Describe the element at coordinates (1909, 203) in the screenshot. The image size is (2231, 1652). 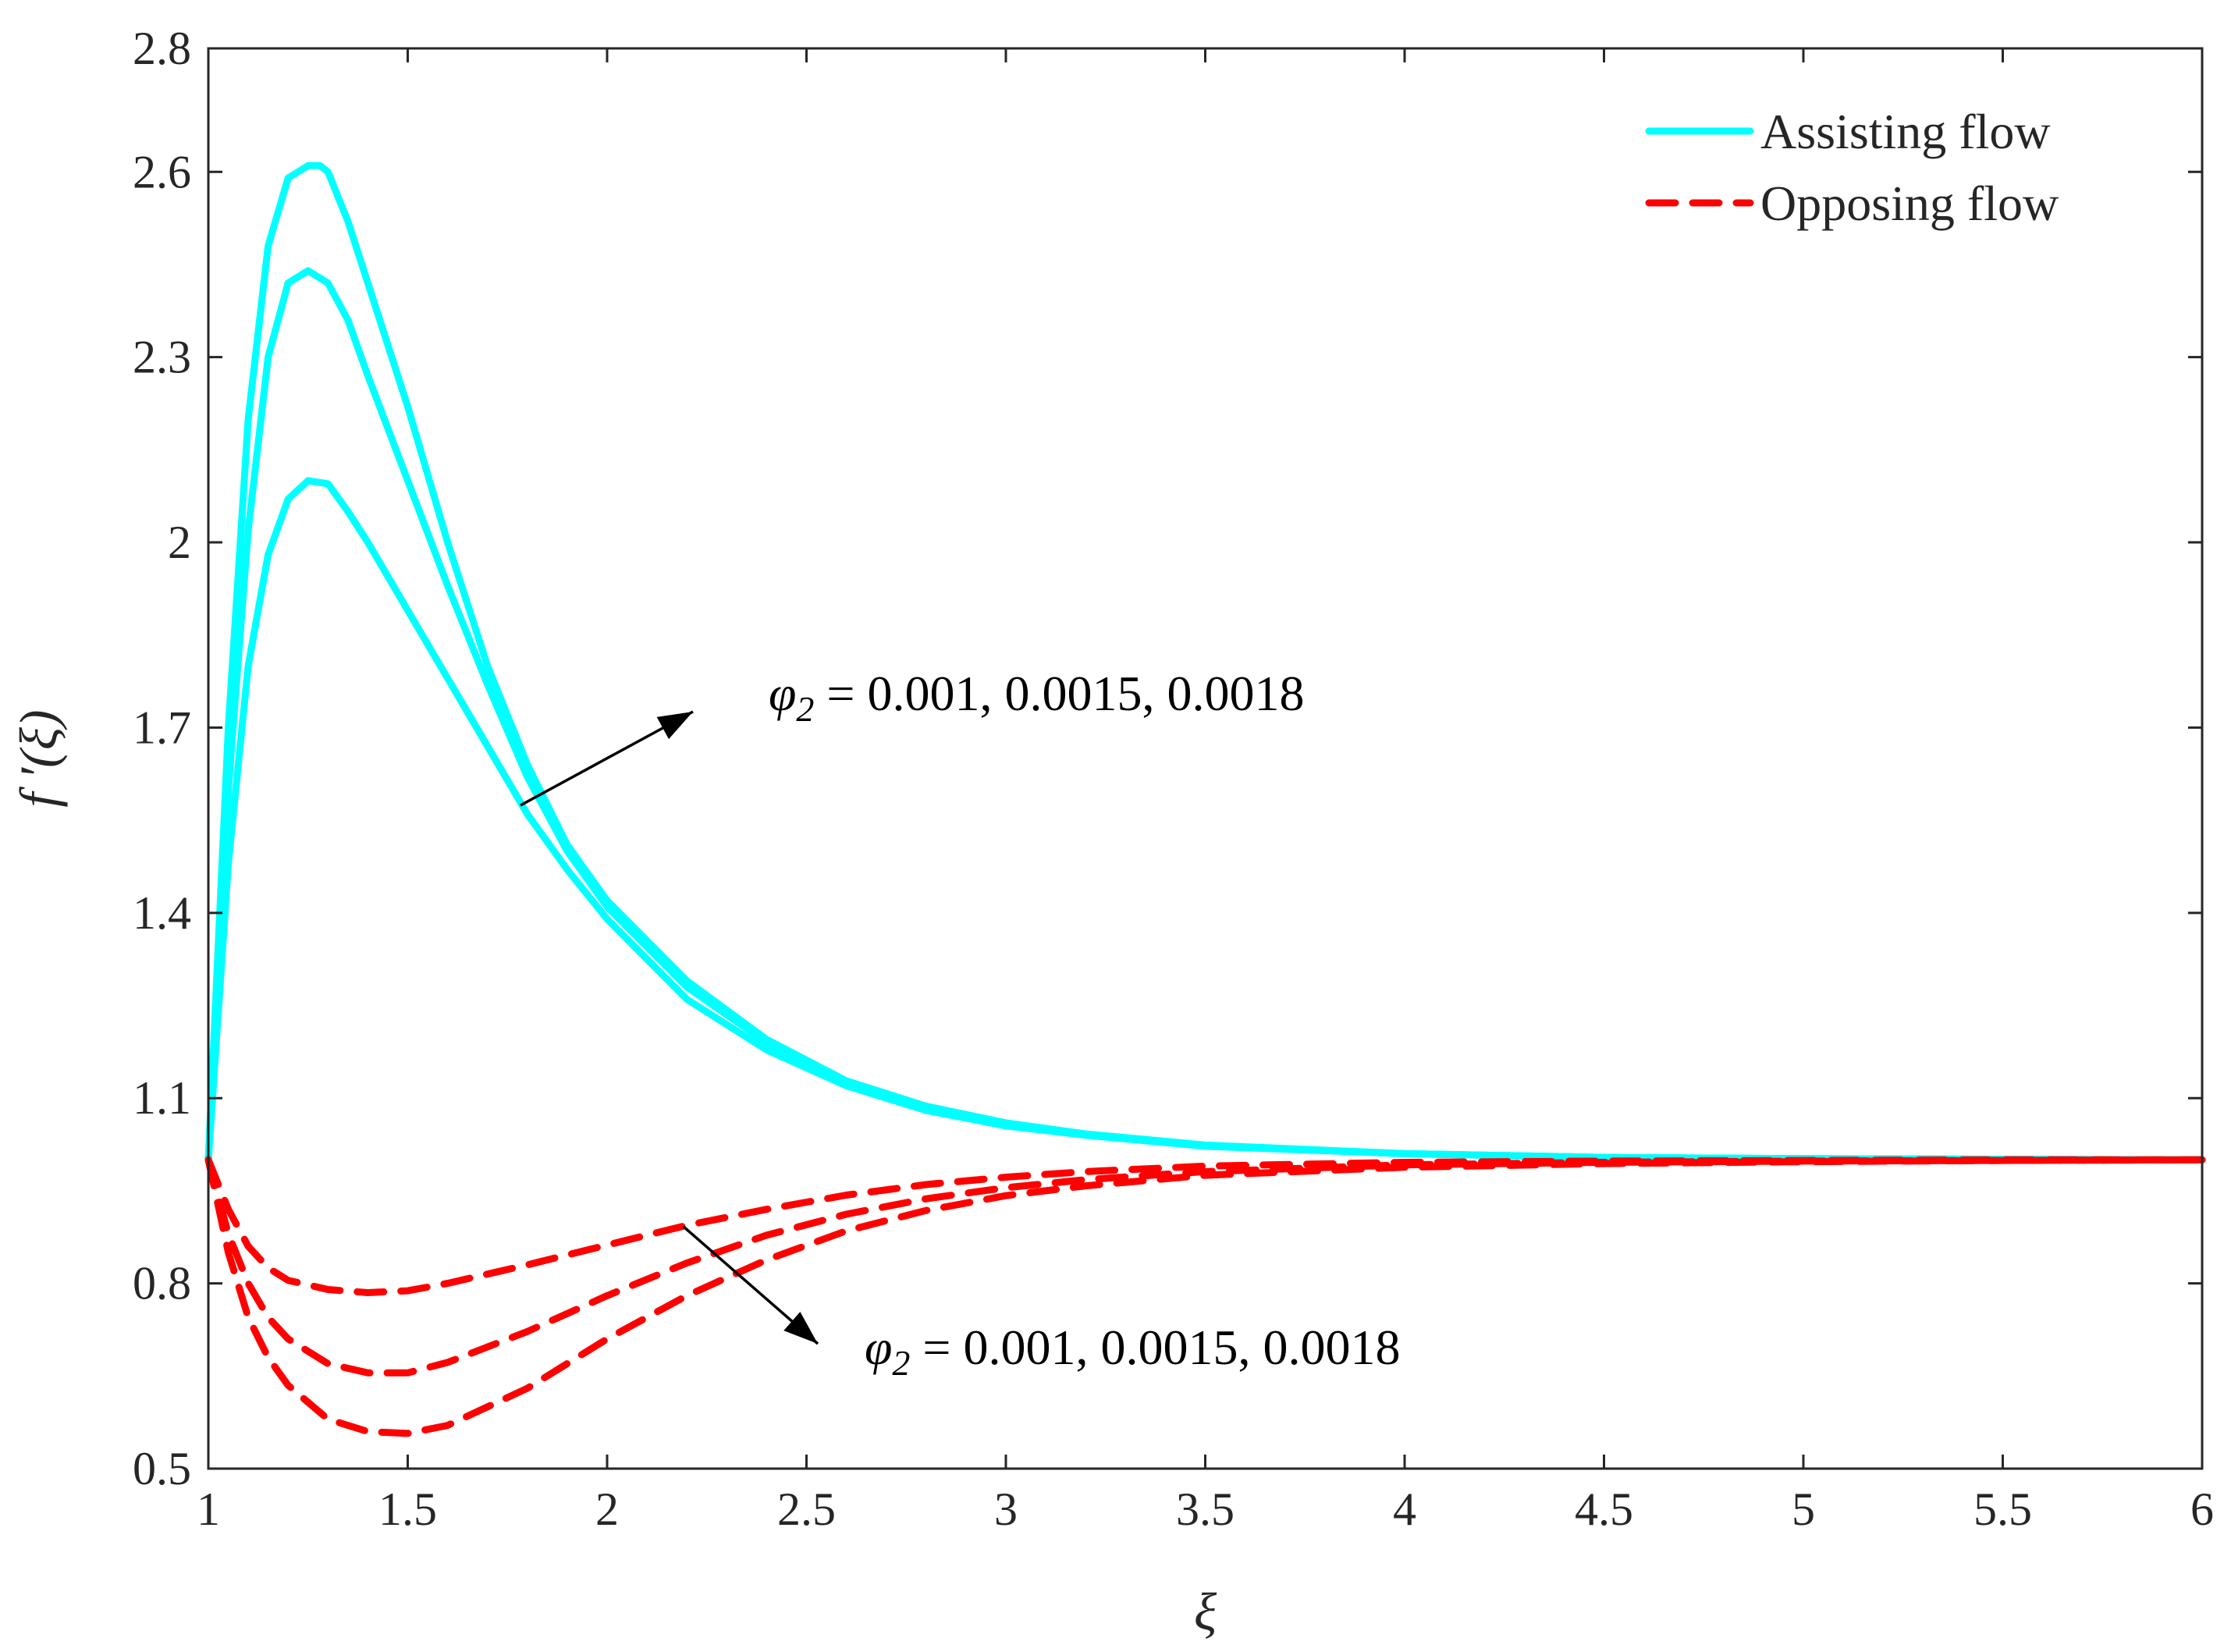
I see `legend-label-opposing-flow: Opposing flow` at that location.